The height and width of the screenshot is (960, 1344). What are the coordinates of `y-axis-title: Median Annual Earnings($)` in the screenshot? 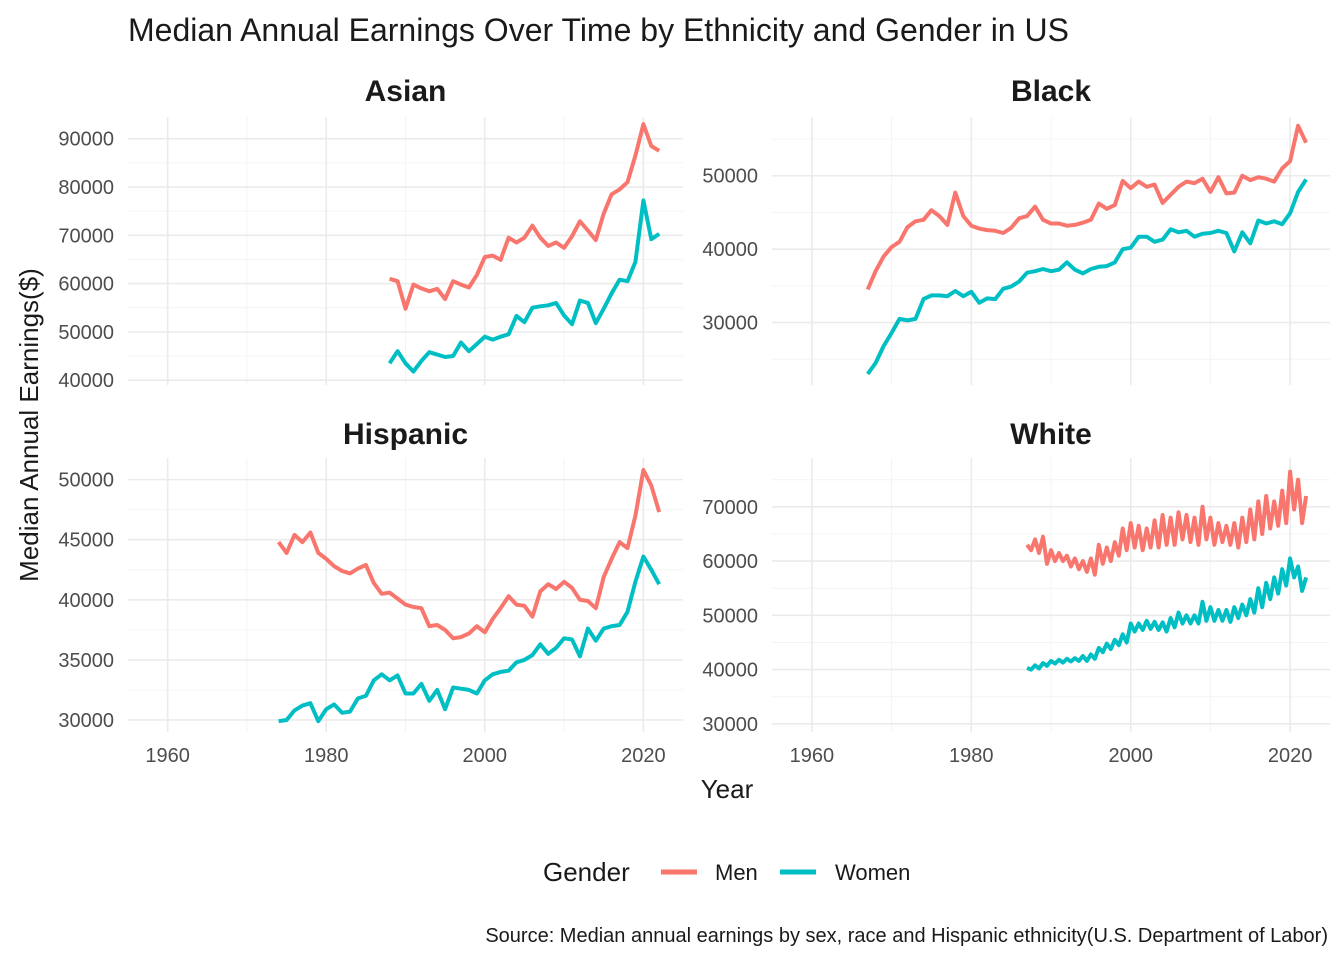 It's located at (29, 425).